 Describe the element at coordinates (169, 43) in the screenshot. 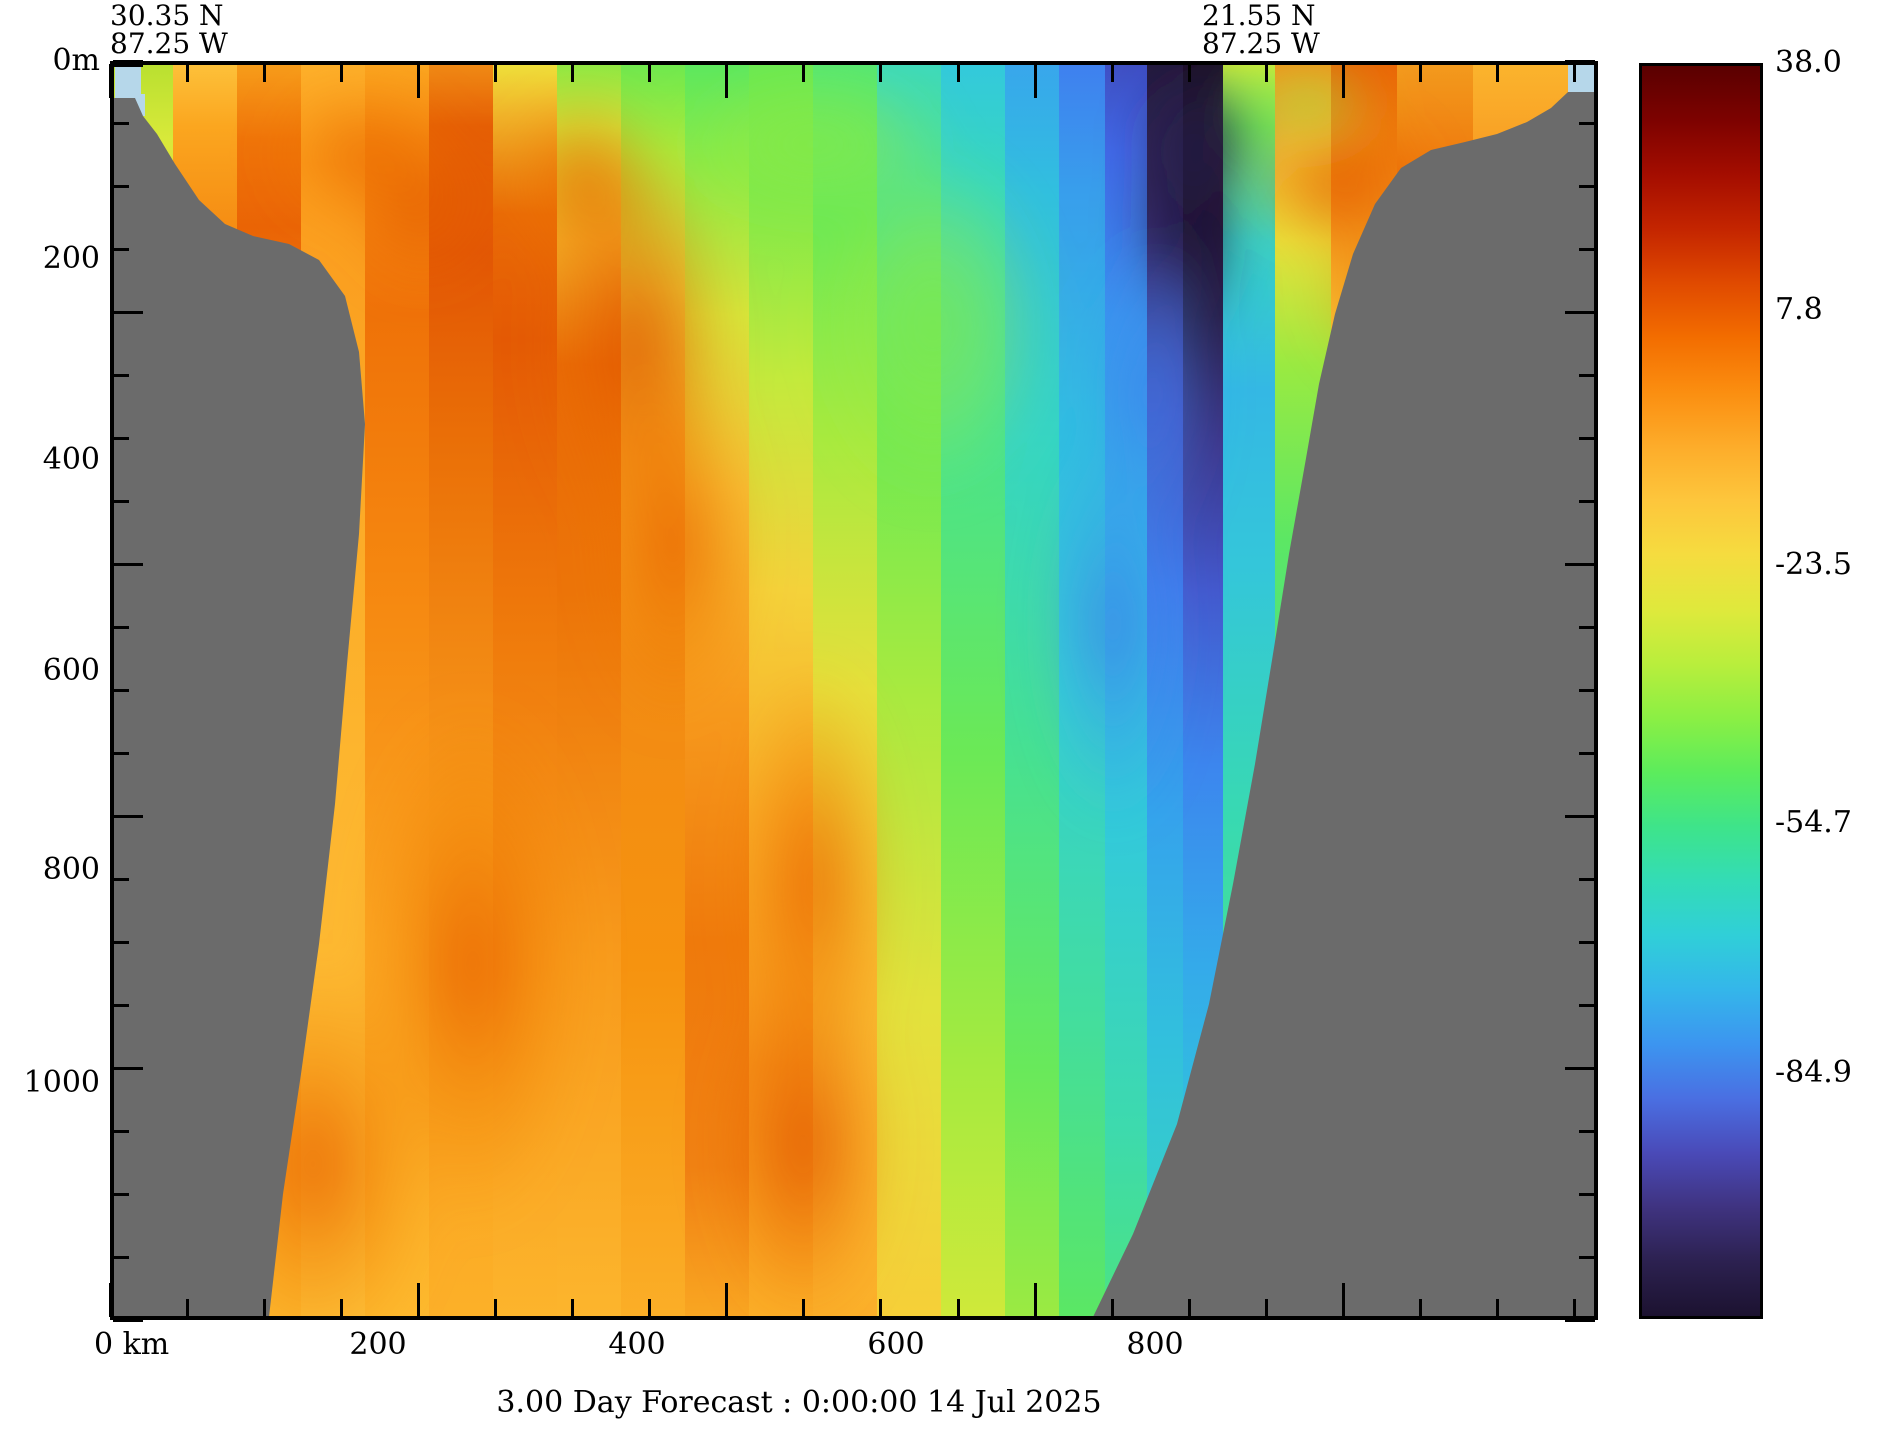

I see `left-longitude-label: 87.25 W` at that location.